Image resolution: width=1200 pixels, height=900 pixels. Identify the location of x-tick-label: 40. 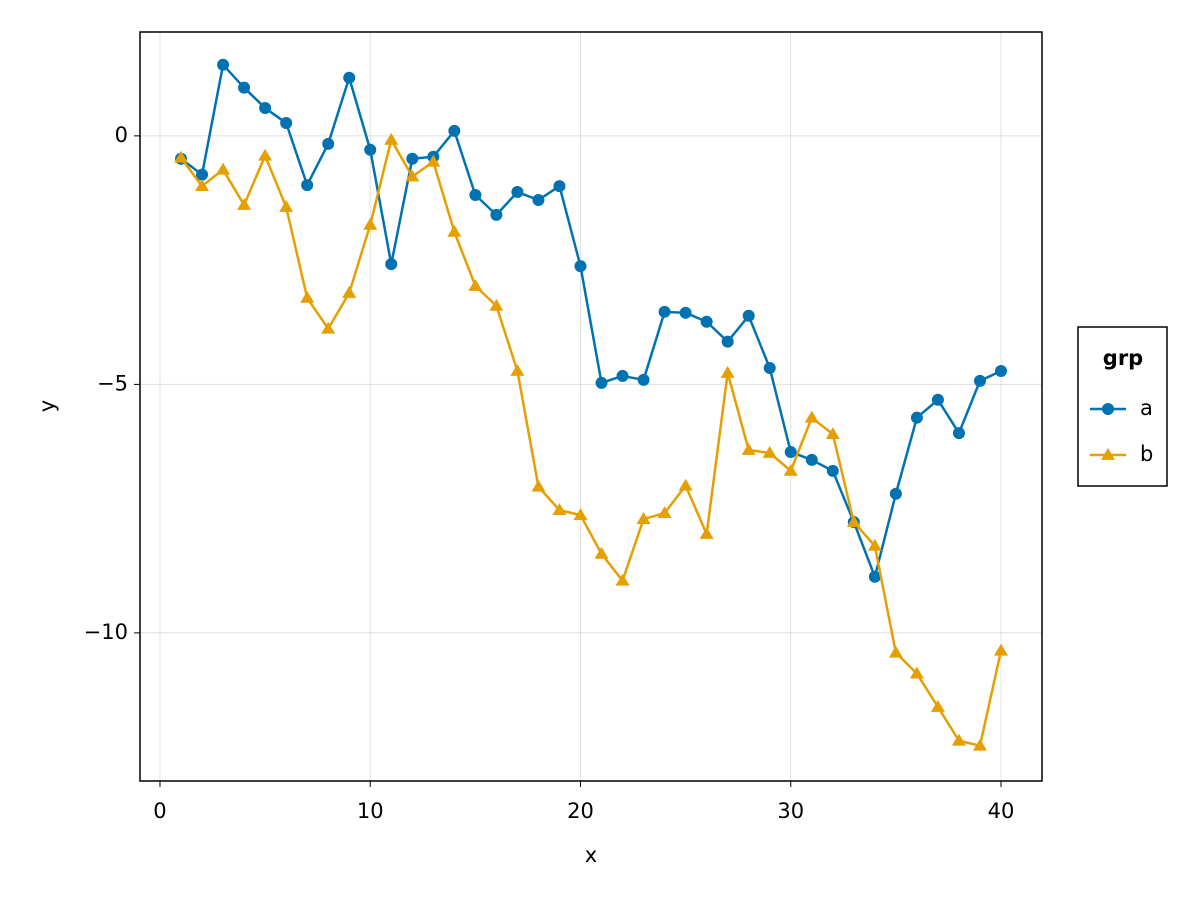
(1001, 811).